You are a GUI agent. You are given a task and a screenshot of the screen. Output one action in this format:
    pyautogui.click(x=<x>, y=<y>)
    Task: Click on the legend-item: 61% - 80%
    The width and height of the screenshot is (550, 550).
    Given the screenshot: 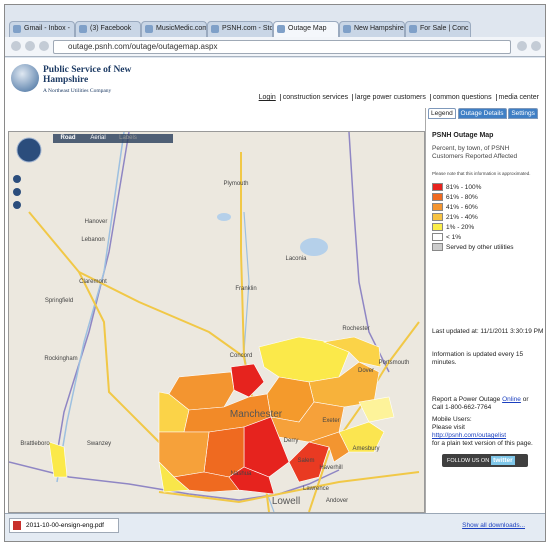 What is the action you would take?
    pyautogui.click(x=473, y=198)
    